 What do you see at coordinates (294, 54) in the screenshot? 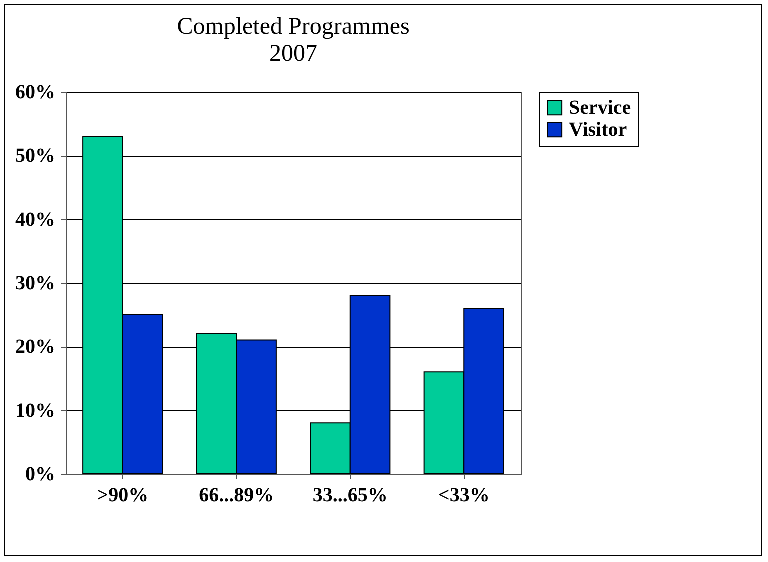
I see `chart-subtitle: 2007` at bounding box center [294, 54].